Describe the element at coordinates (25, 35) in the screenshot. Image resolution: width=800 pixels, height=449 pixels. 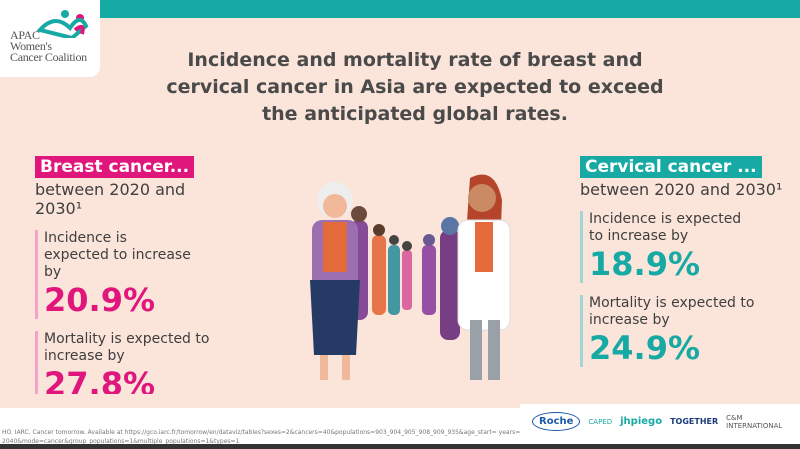
I see `logo-line: APAC` at that location.